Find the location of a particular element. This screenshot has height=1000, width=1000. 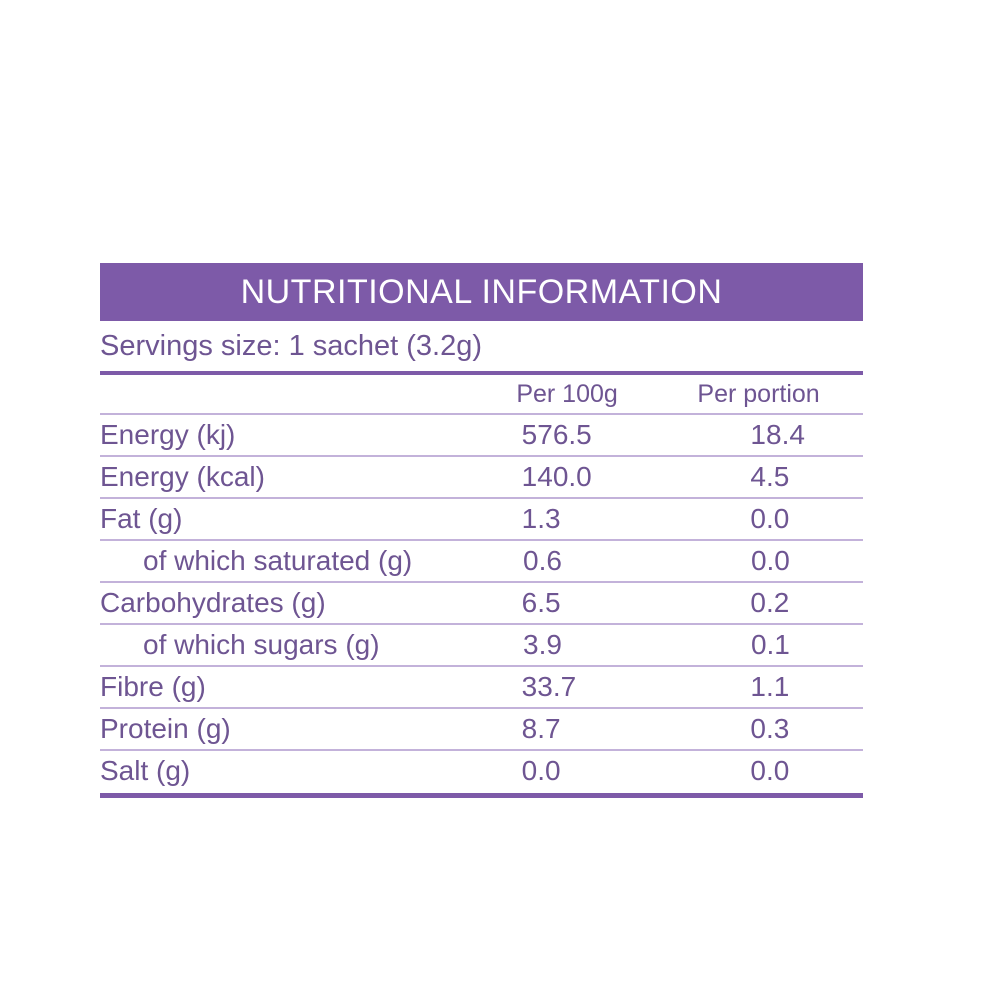

divider-thick is located at coordinates (481, 373).